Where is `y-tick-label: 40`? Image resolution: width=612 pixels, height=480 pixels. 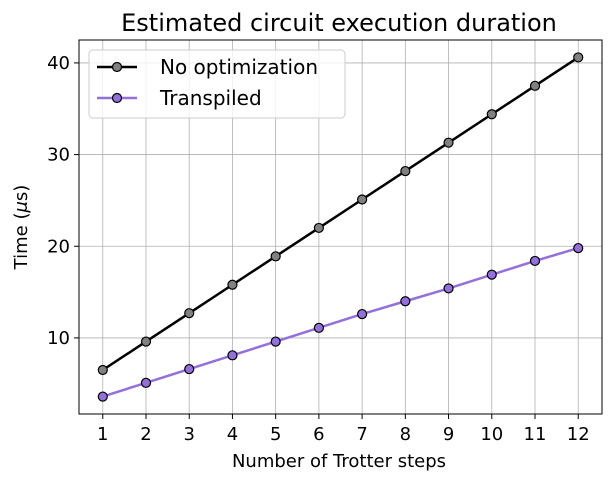 y-tick-label: 40 is located at coordinates (58, 63).